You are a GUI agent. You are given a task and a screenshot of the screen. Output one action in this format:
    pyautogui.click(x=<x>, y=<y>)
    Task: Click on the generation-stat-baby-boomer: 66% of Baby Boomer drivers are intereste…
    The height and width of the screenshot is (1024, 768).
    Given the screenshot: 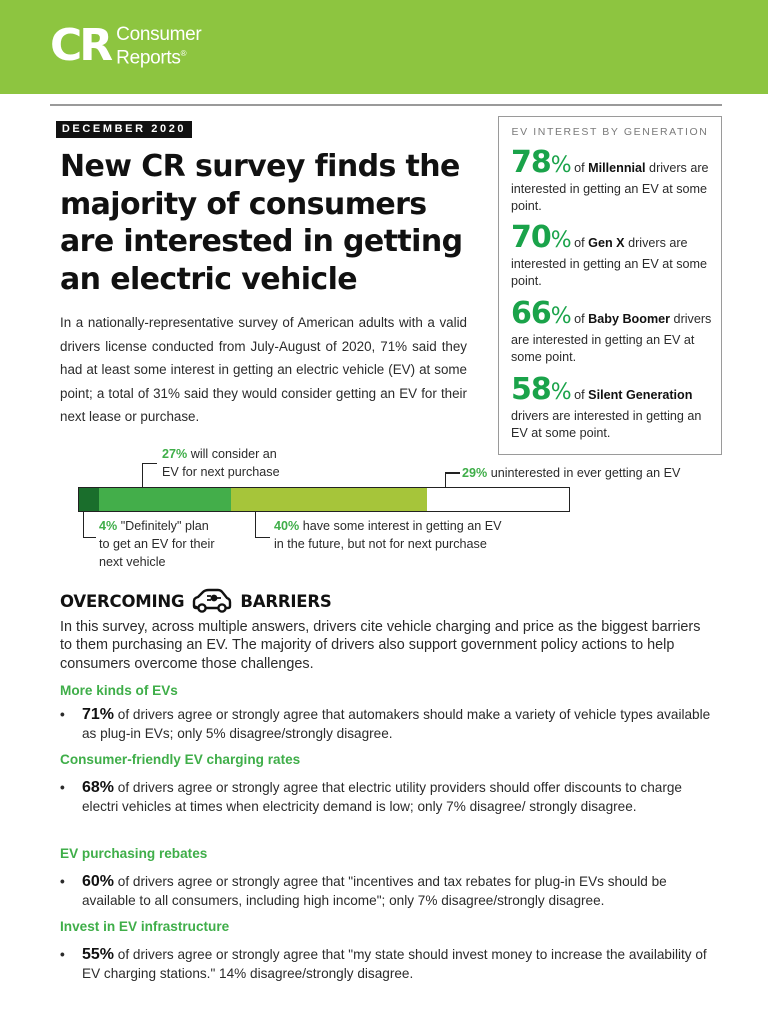 What is the action you would take?
    pyautogui.click(x=613, y=332)
    